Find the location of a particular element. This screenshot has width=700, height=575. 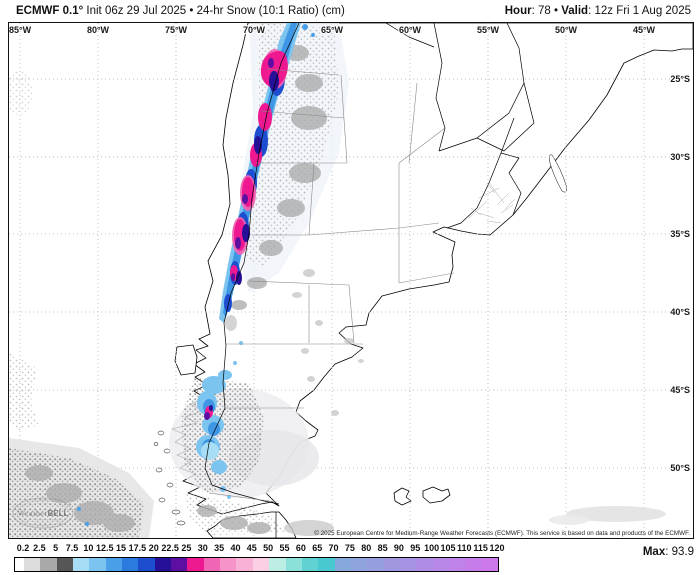

colorbar-tick: 85 is located at coordinates (382, 548).